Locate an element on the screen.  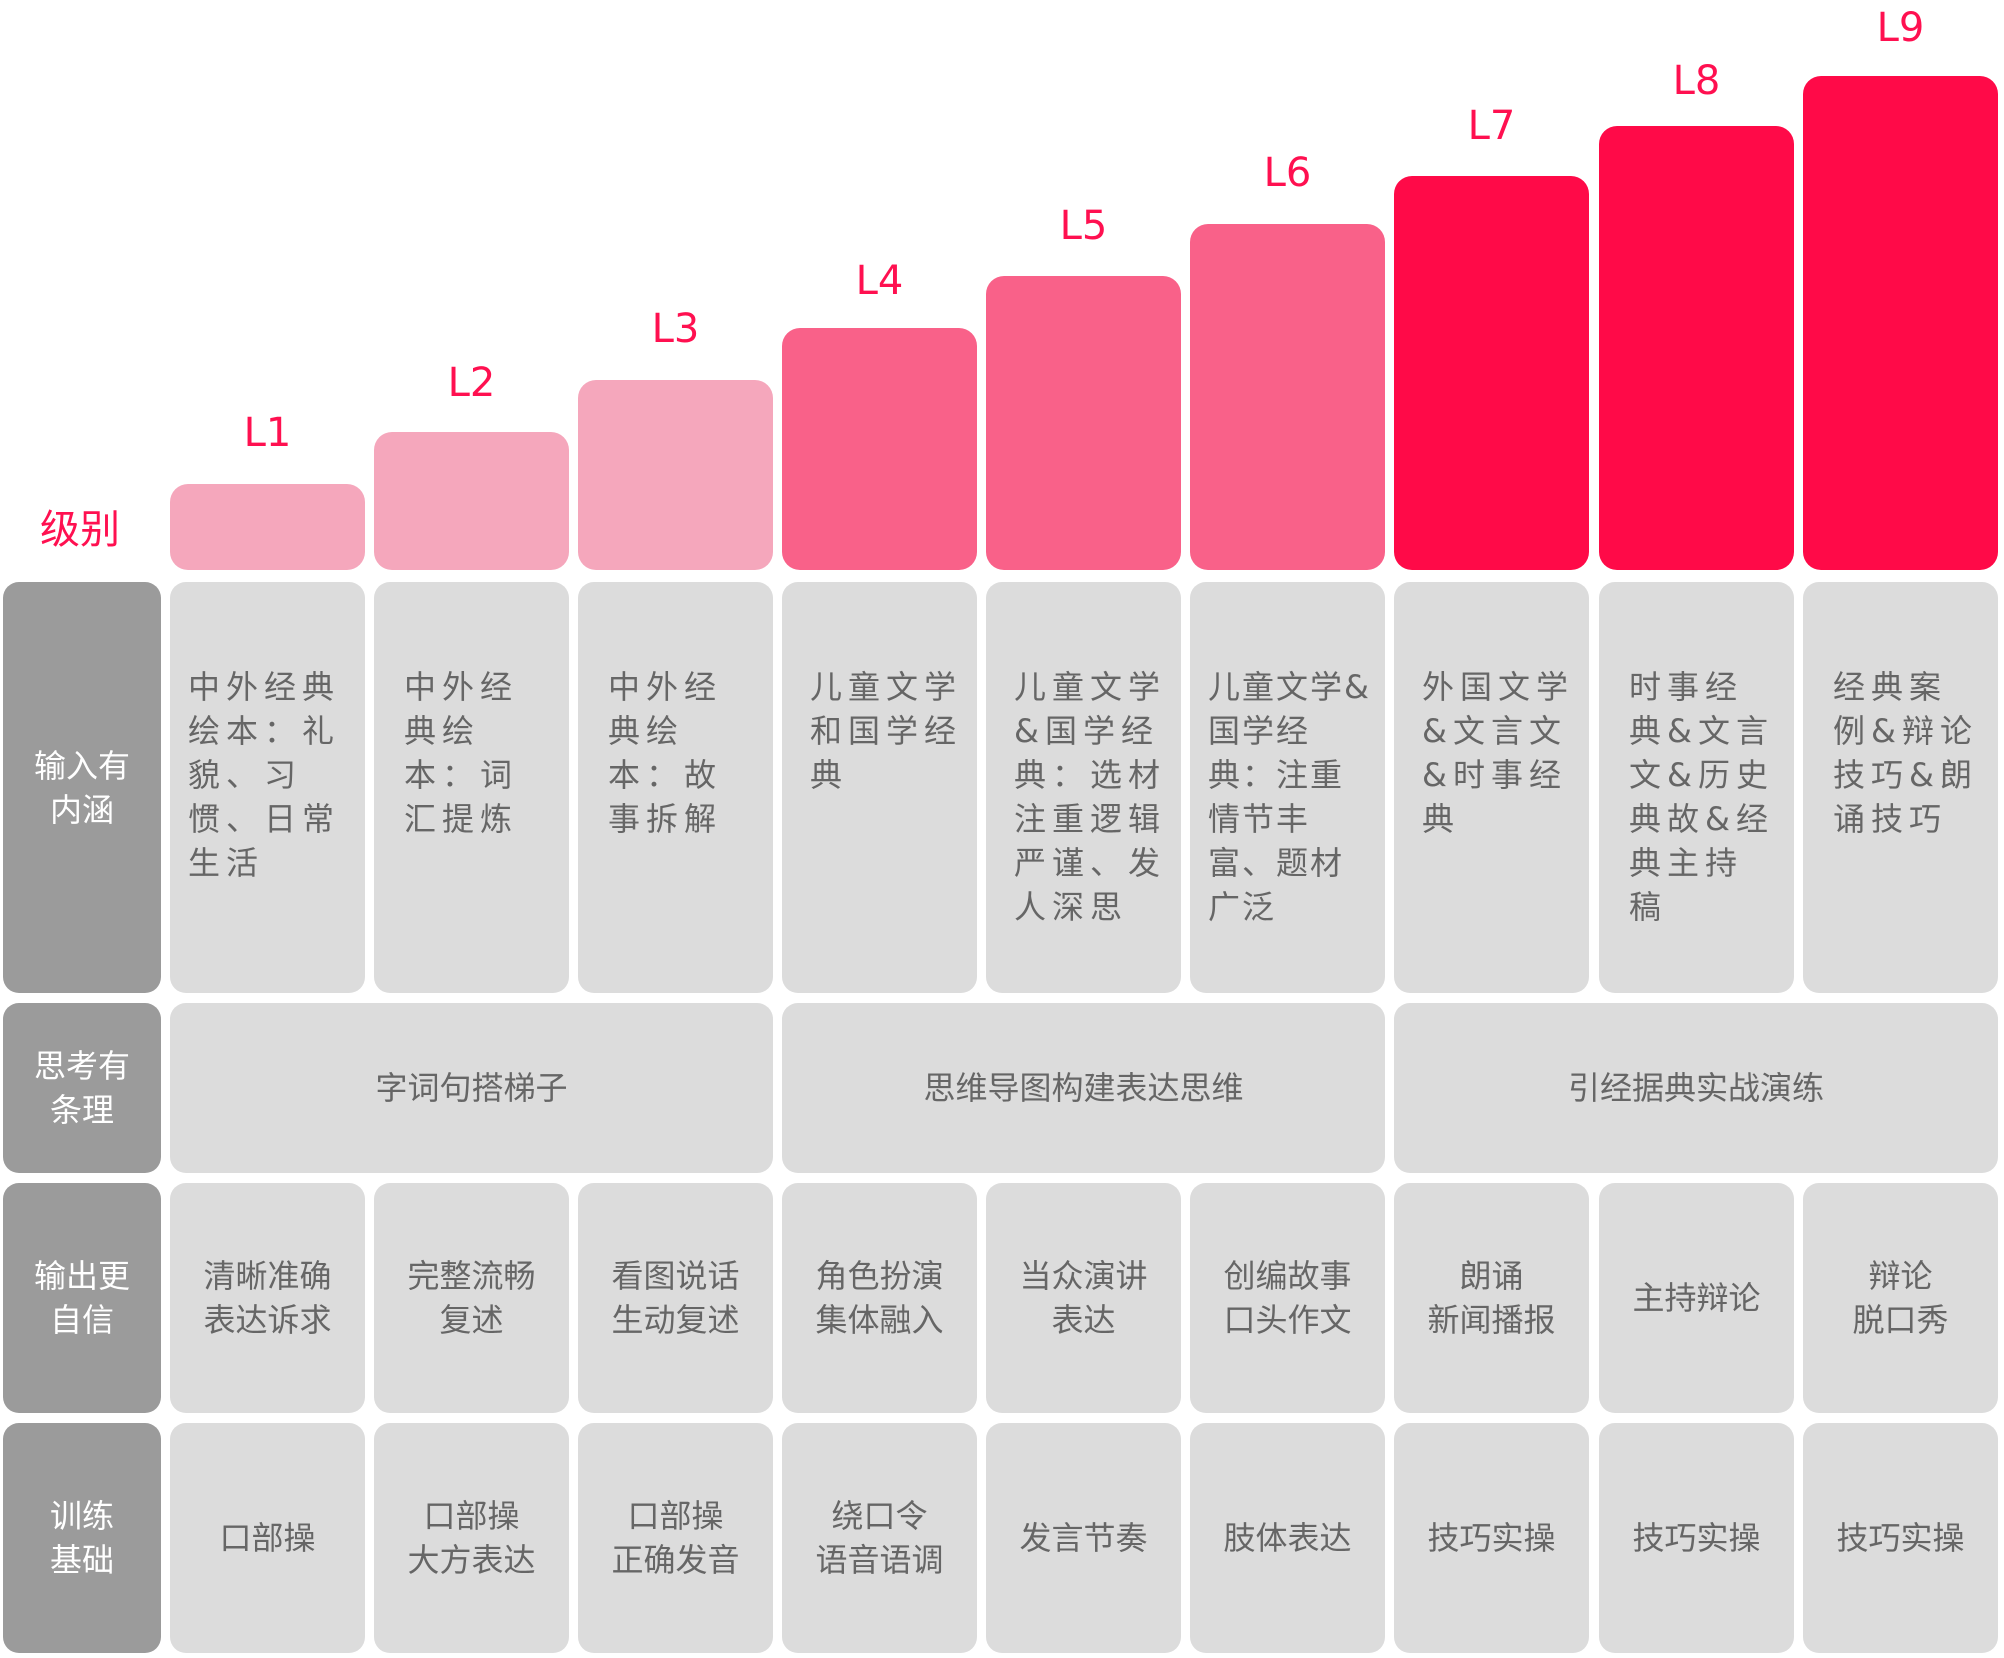
training-cell-8: 技巧实操 is located at coordinates (1696, 1538).